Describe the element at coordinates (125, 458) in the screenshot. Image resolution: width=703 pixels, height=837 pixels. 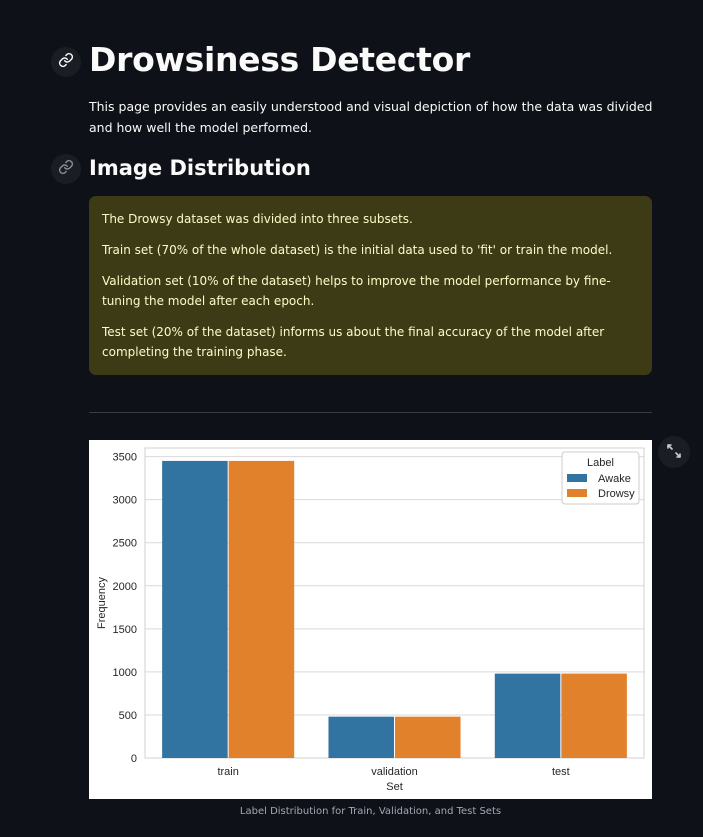
I see `y-tick-label: 3500` at that location.